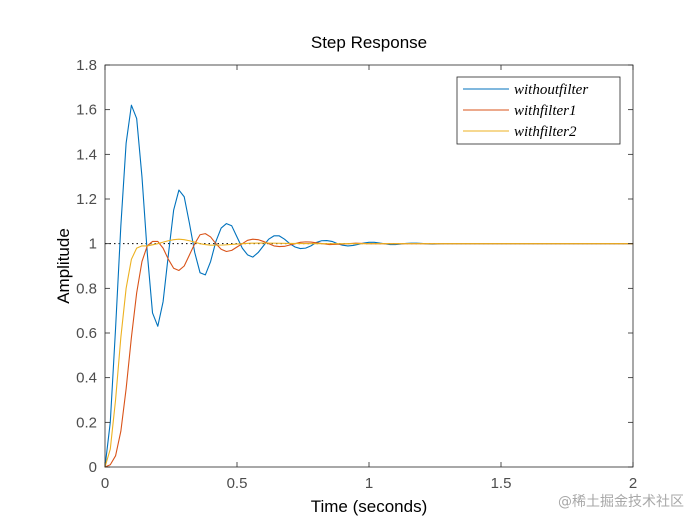 This screenshot has height=525, width=700. I want to click on x-tick-label: 0.5, so click(237, 483).